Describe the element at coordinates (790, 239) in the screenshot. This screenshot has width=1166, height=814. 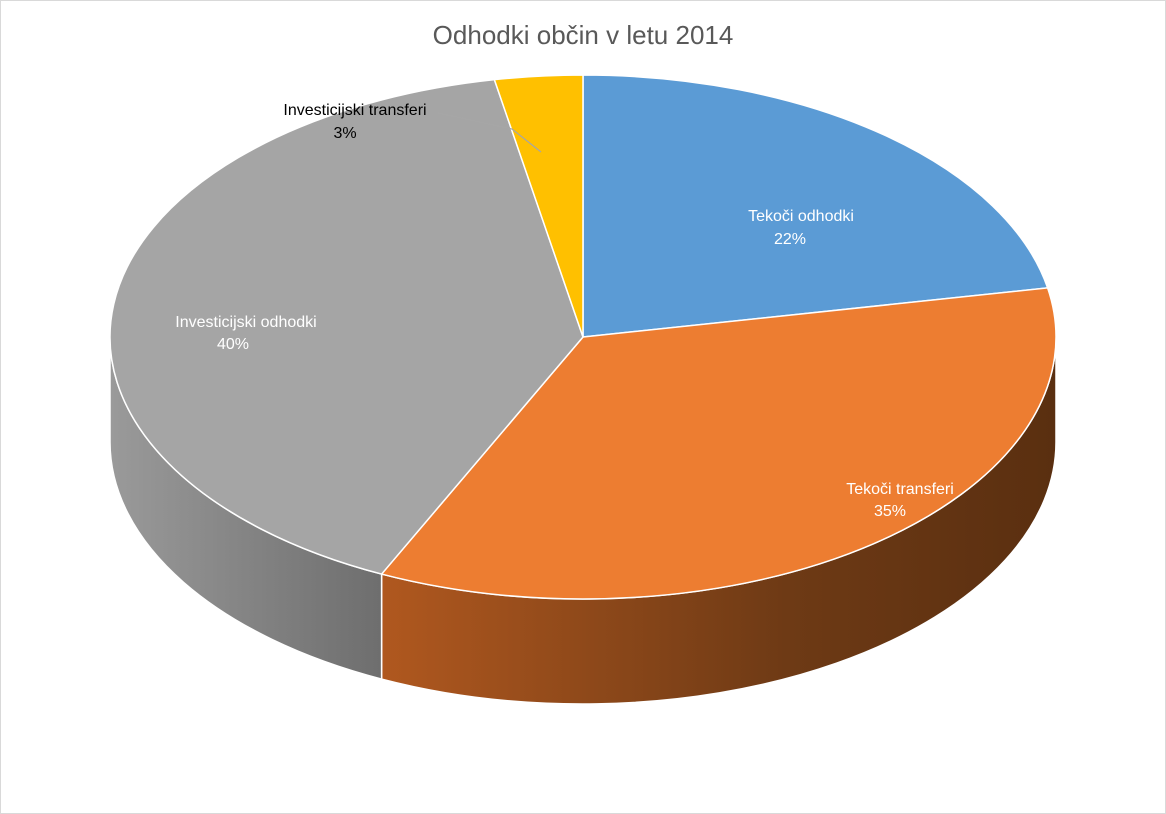
I see `slice-percent-tekoci-odhodki: 22%` at that location.